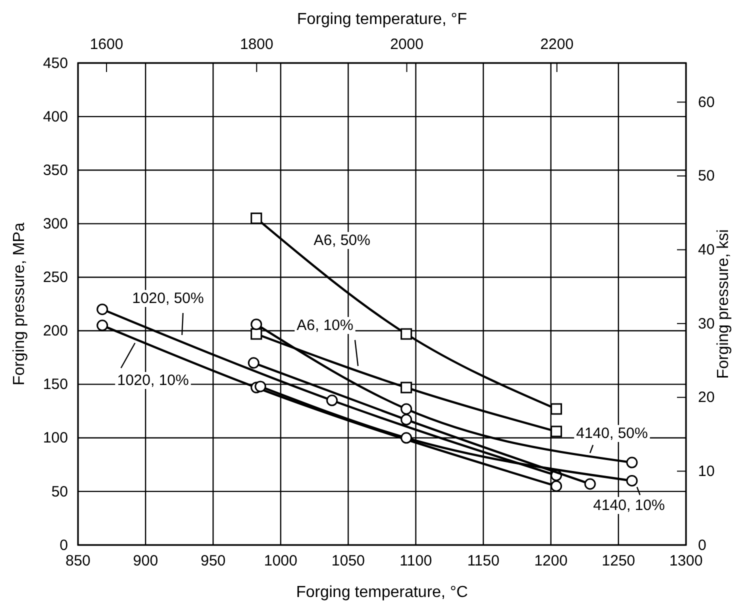 This screenshot has height=604, width=737. What do you see at coordinates (55, 438) in the screenshot?
I see `y-tick-label: 100` at bounding box center [55, 438].